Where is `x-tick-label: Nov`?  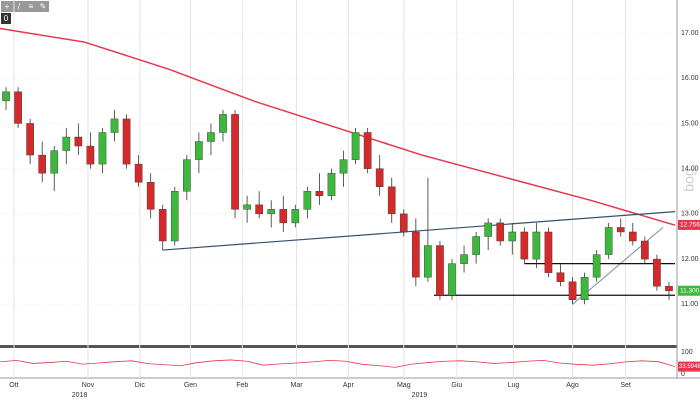 x-tick-label: Nov is located at coordinates (88, 385).